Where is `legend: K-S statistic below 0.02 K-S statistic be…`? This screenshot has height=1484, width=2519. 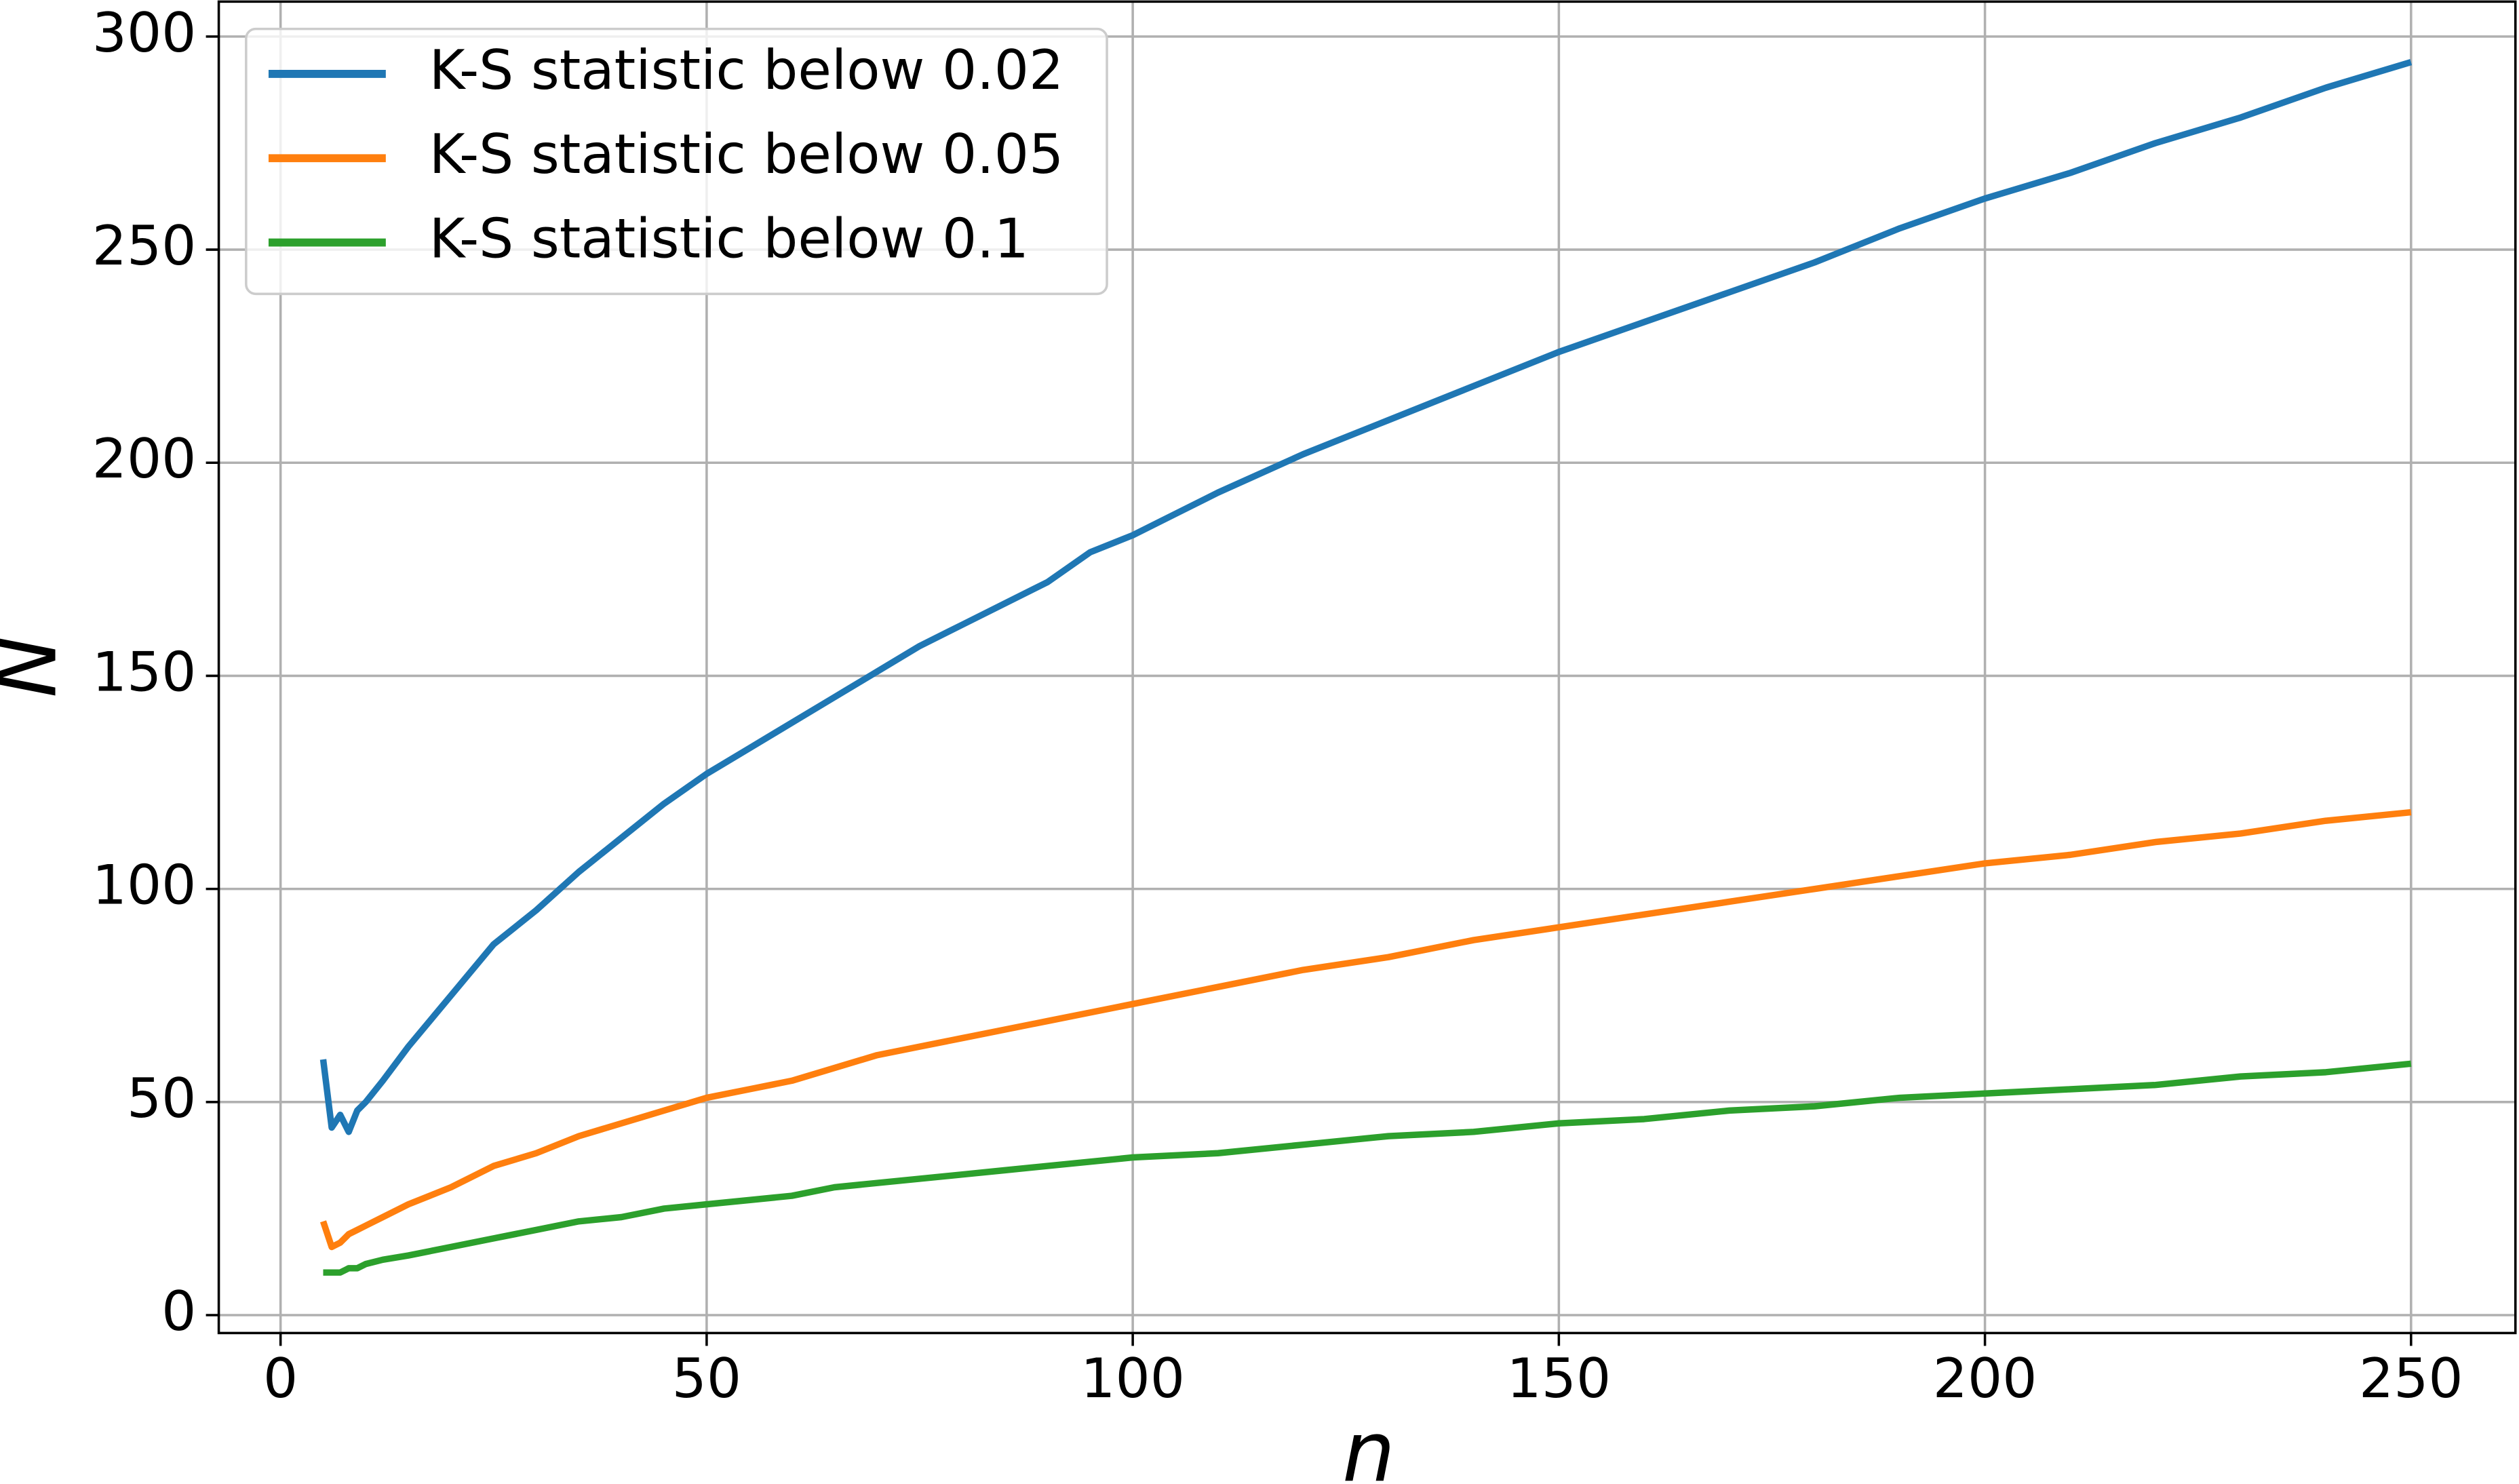 legend: K-S statistic below 0.02 K-S statistic be… is located at coordinates (676, 162).